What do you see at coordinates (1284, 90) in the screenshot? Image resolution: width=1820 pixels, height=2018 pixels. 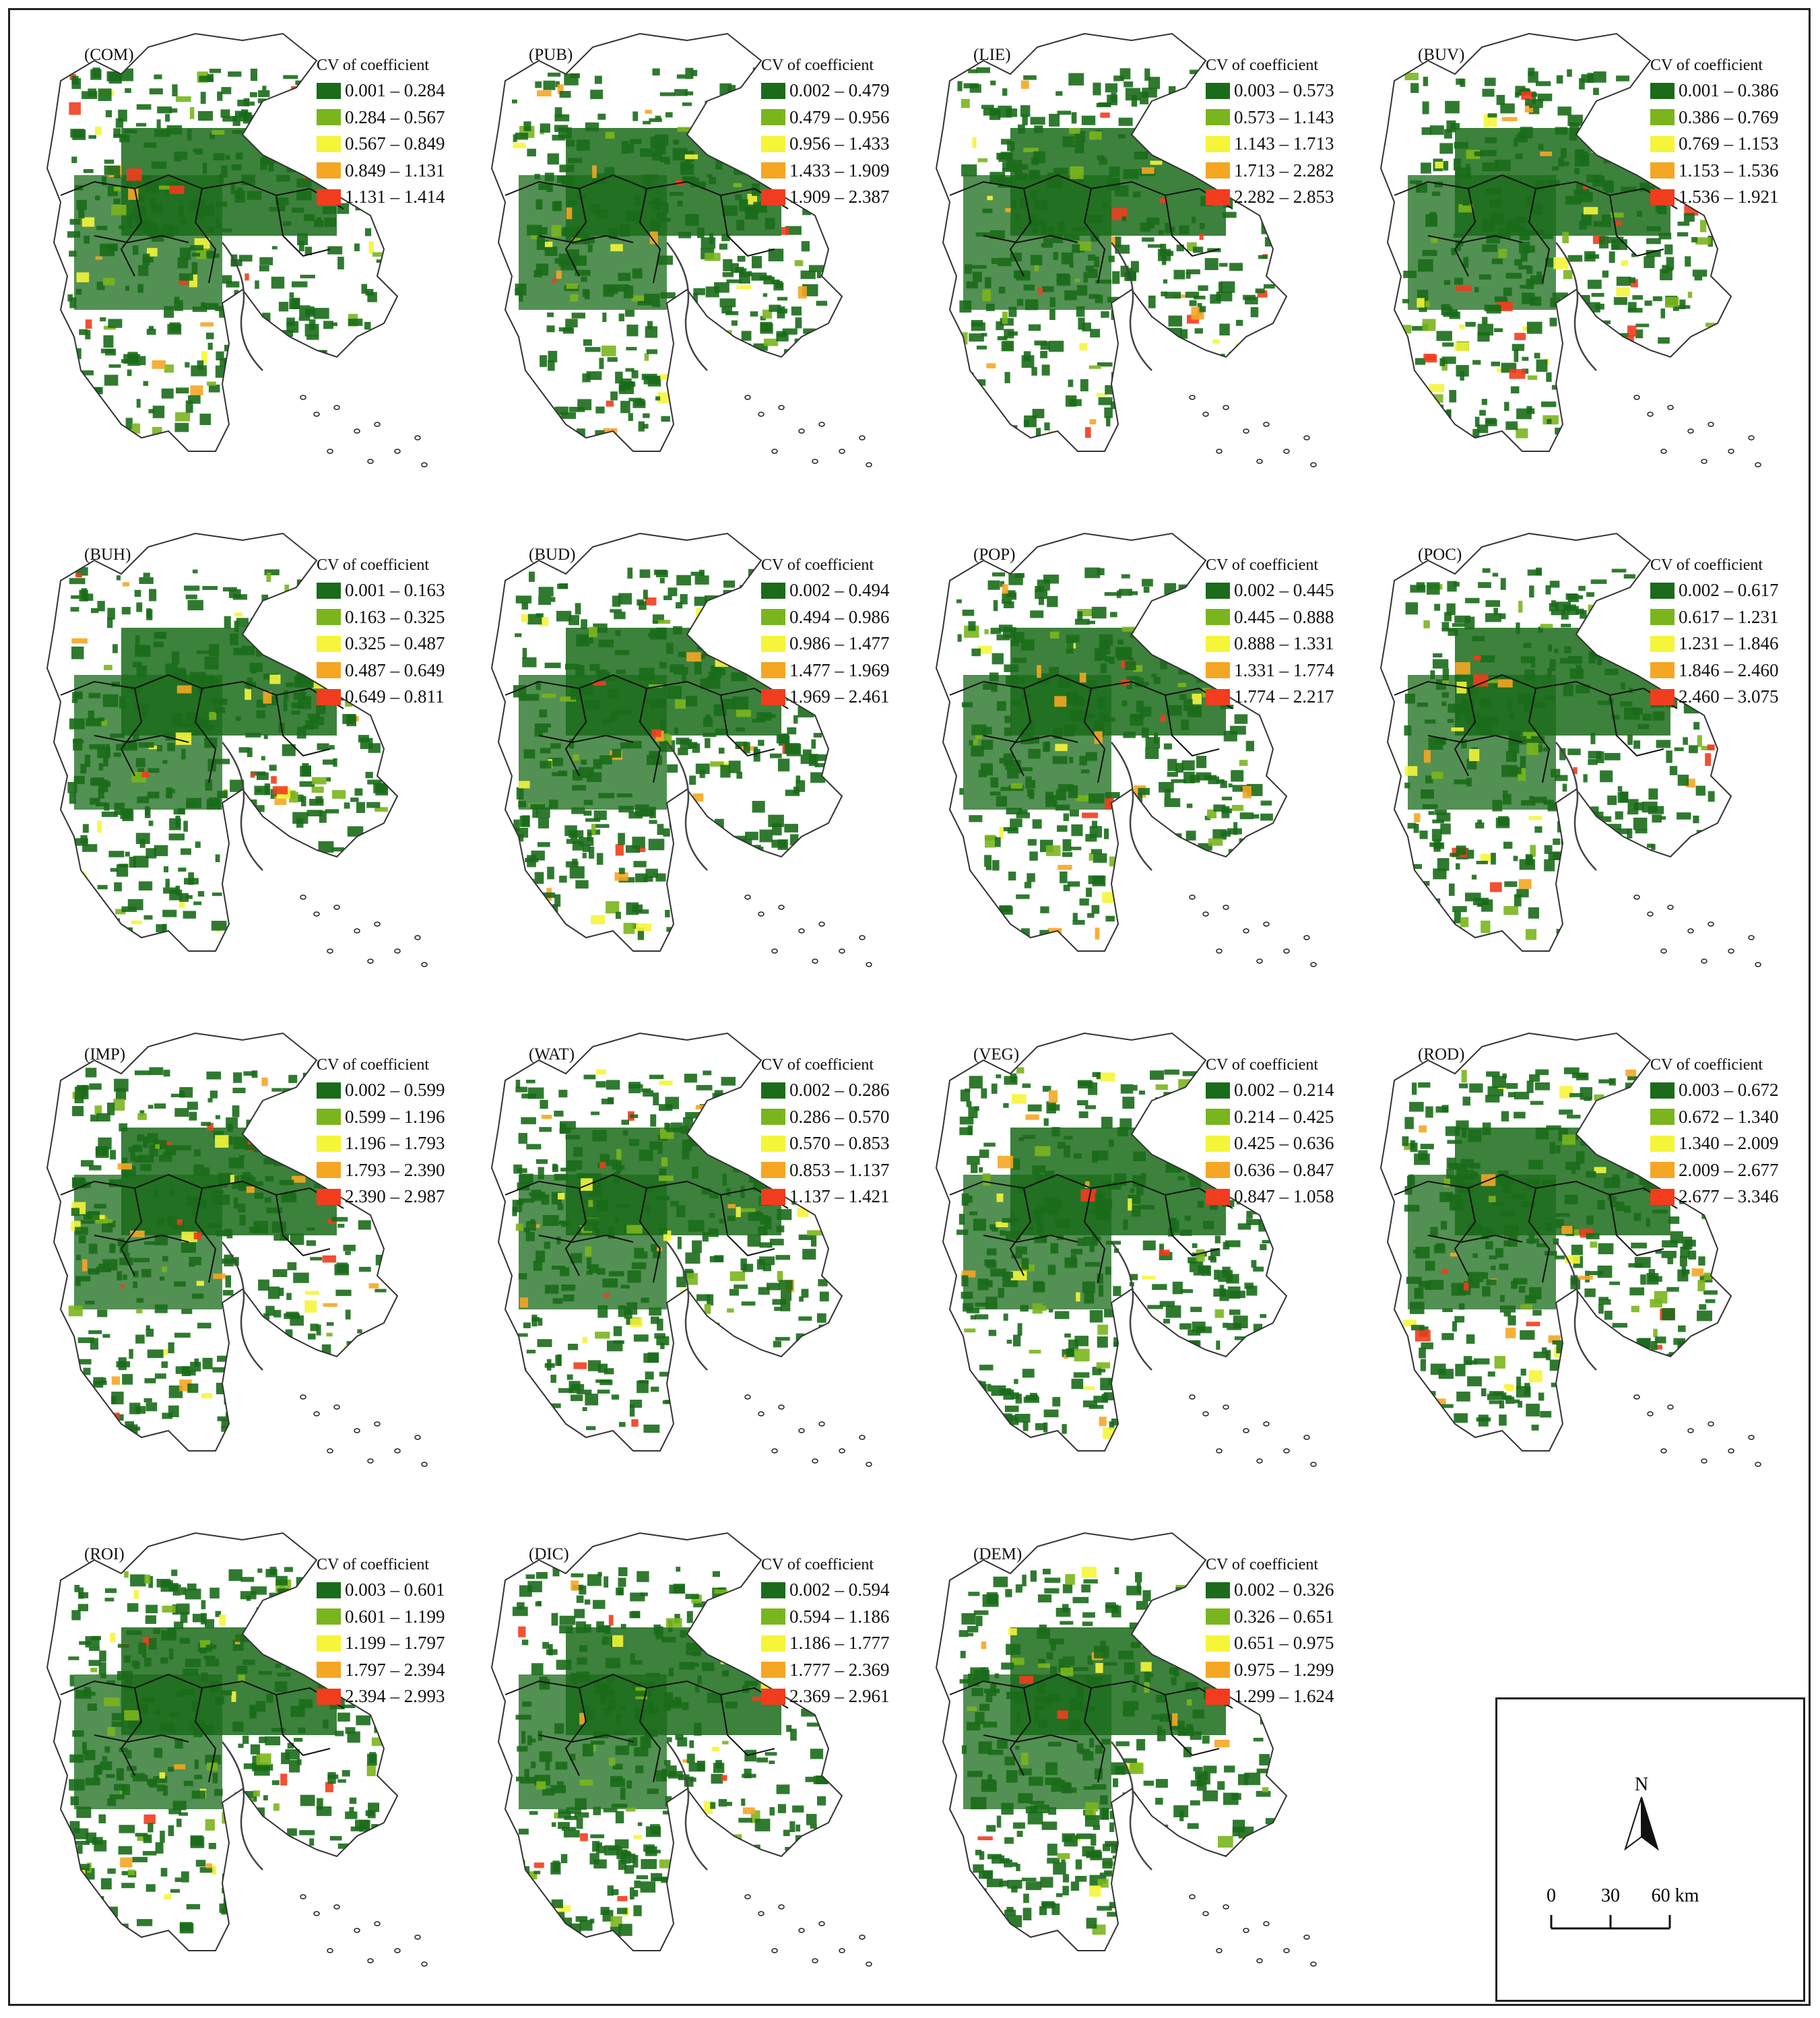 I see `legend-range: 0.003 – 0.573` at bounding box center [1284, 90].